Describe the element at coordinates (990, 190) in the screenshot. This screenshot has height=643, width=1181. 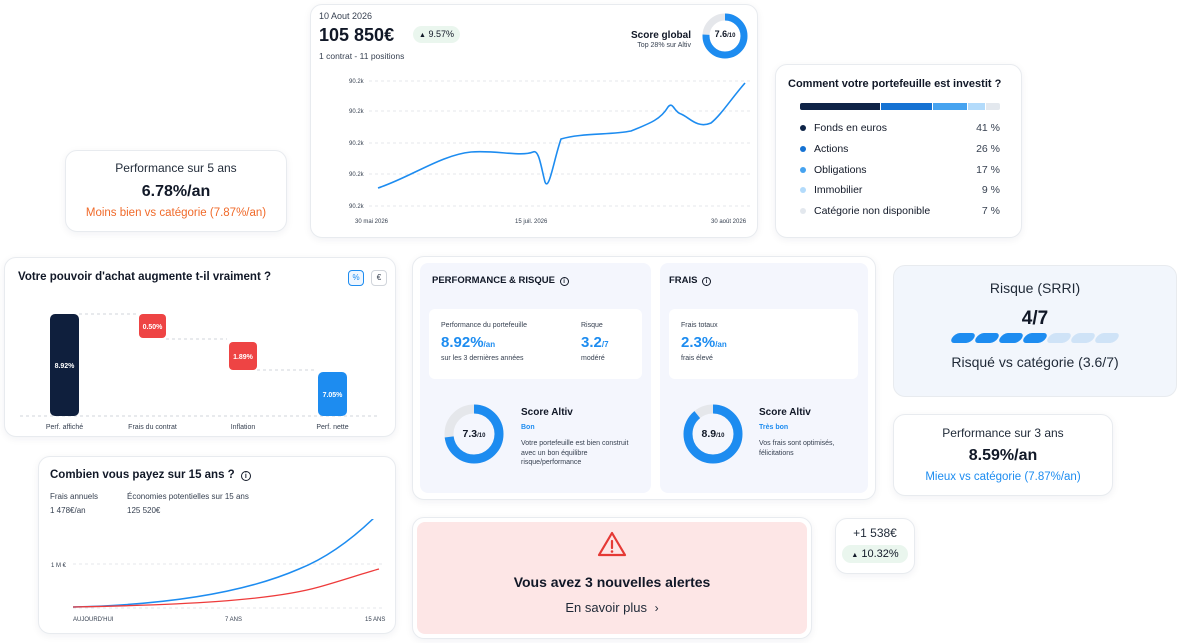
I see `allocation-pct: 9 %` at that location.